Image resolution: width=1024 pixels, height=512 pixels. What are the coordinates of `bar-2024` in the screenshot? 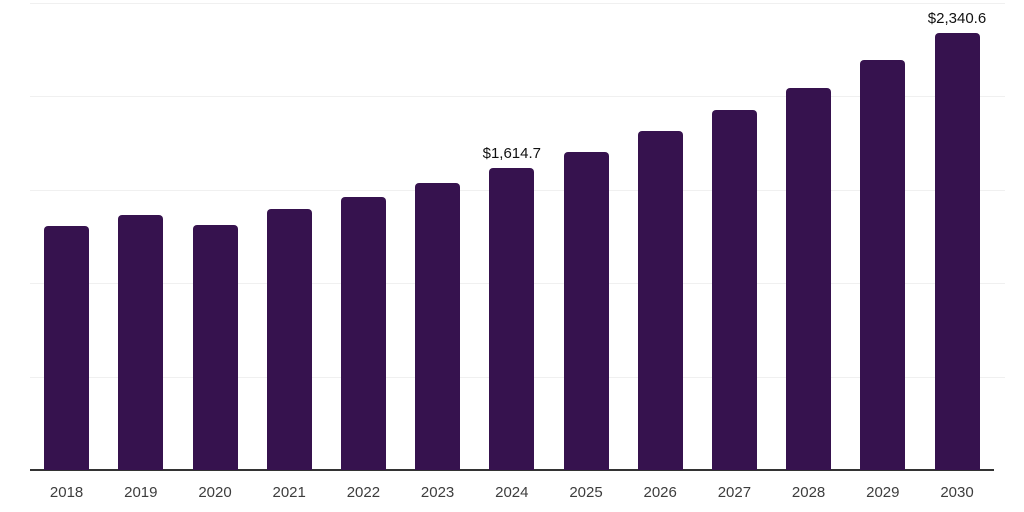 It's located at (512, 319).